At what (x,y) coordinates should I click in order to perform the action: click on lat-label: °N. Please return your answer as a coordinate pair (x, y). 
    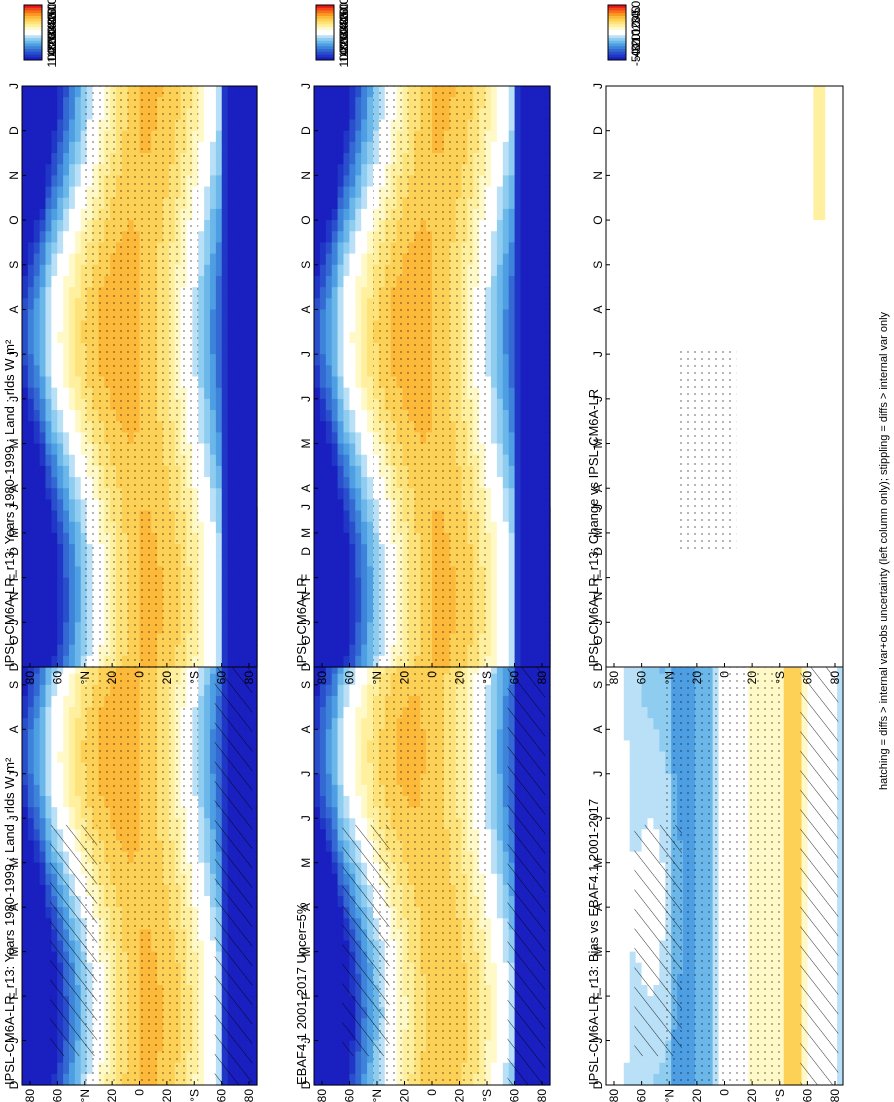
    Looking at the image, I should click on (85, 1095).